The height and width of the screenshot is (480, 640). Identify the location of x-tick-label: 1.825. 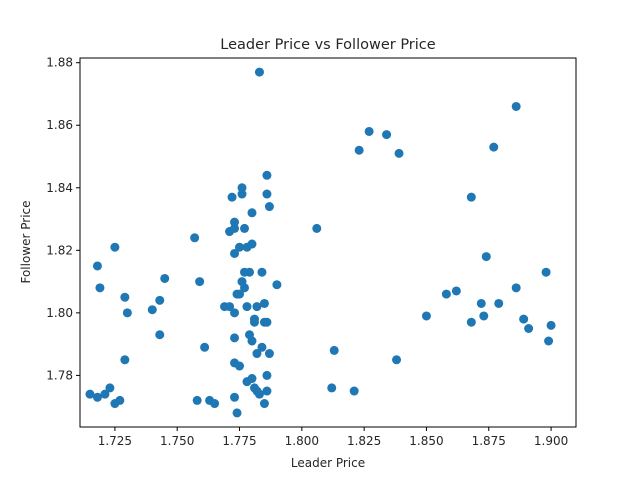
(364, 441).